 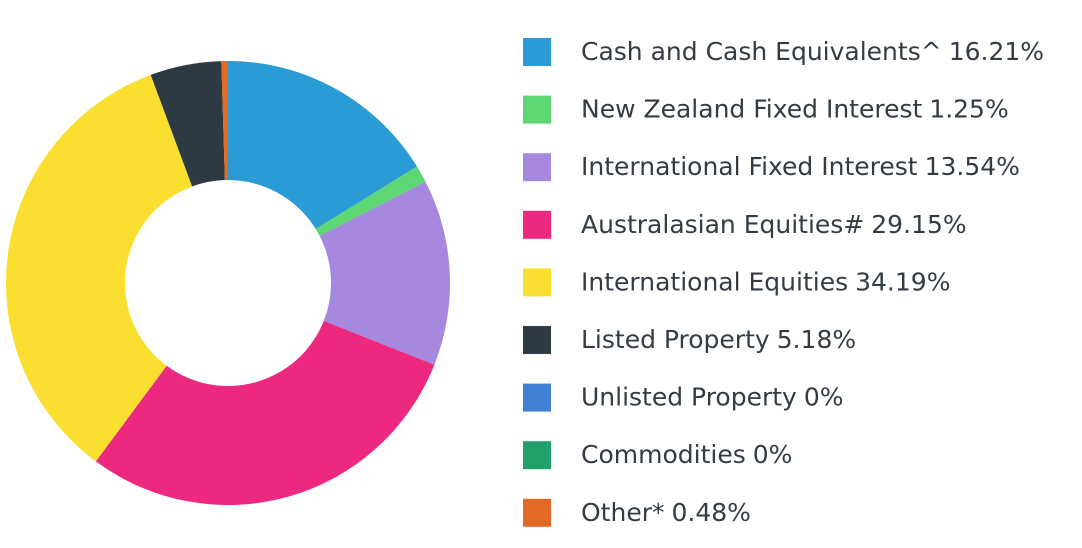 I want to click on legend-label: Listed Property, so click(x=675, y=339).